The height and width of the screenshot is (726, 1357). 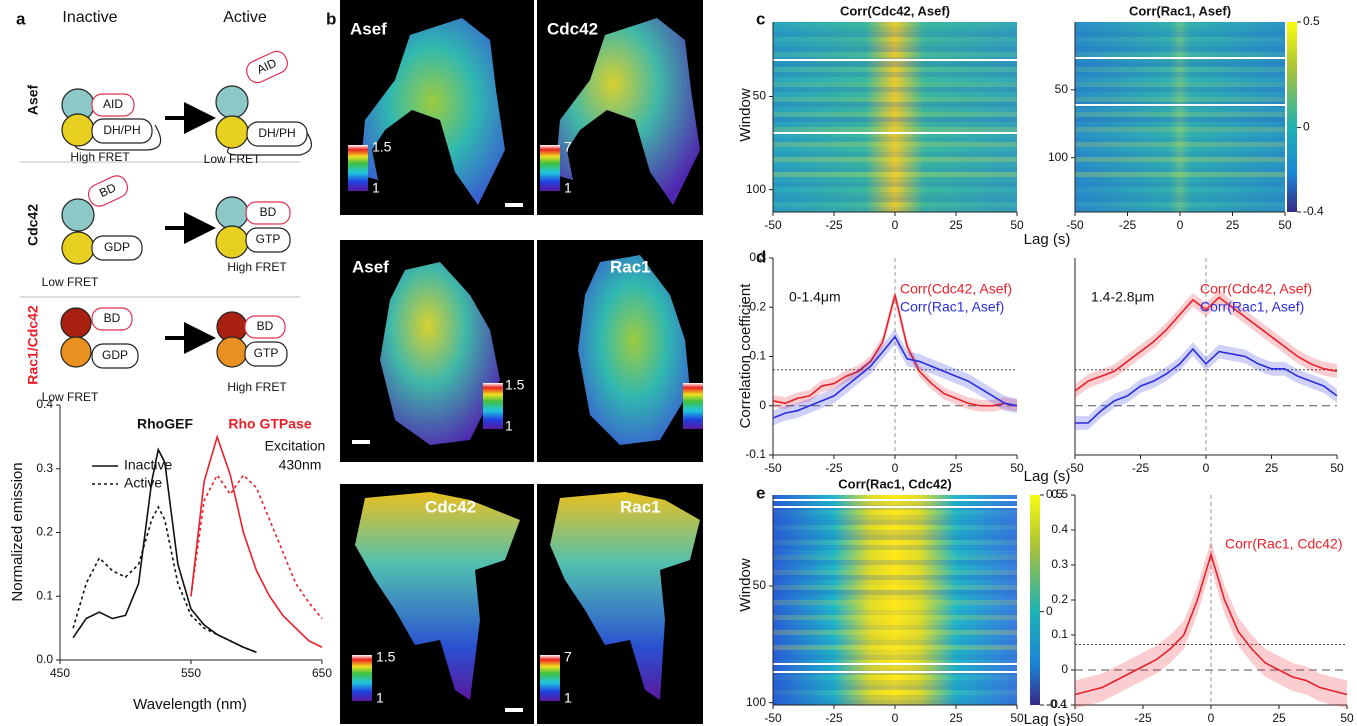 I want to click on x-tick-label: 450, so click(x=60, y=673).